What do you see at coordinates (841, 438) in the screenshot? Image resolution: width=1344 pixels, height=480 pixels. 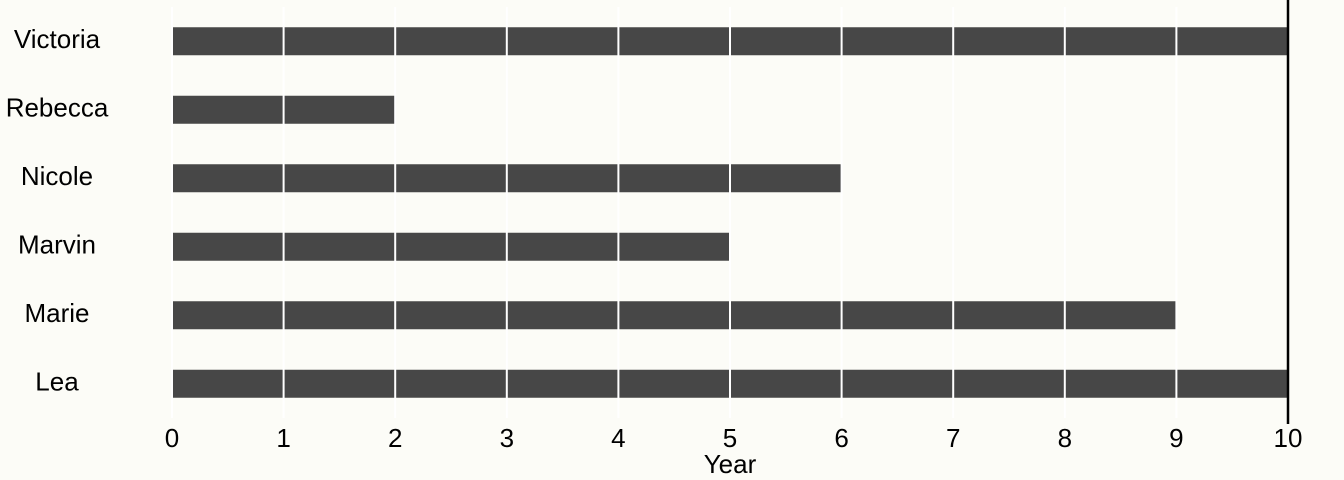 I see `x-tick-label: 6` at bounding box center [841, 438].